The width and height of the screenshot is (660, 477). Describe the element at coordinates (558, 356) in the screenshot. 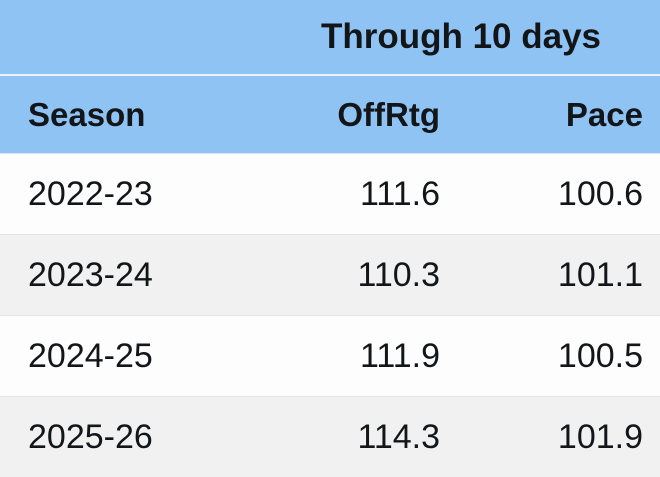

I see `pace-cell: 100.5` at that location.